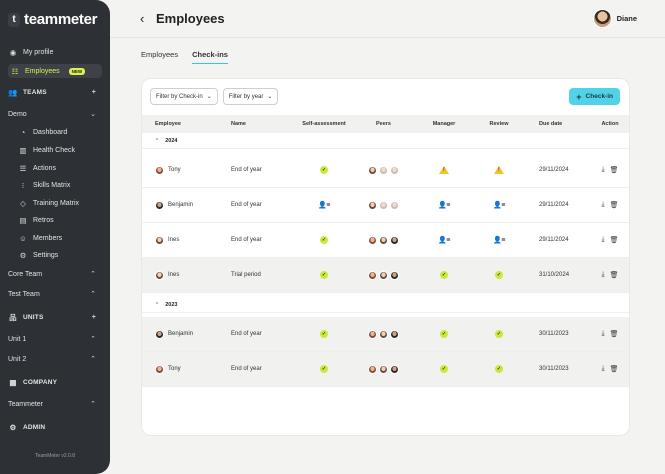 This screenshot has height=474, width=665. What do you see at coordinates (174, 369) in the screenshot?
I see `employee-name: Tony` at bounding box center [174, 369].